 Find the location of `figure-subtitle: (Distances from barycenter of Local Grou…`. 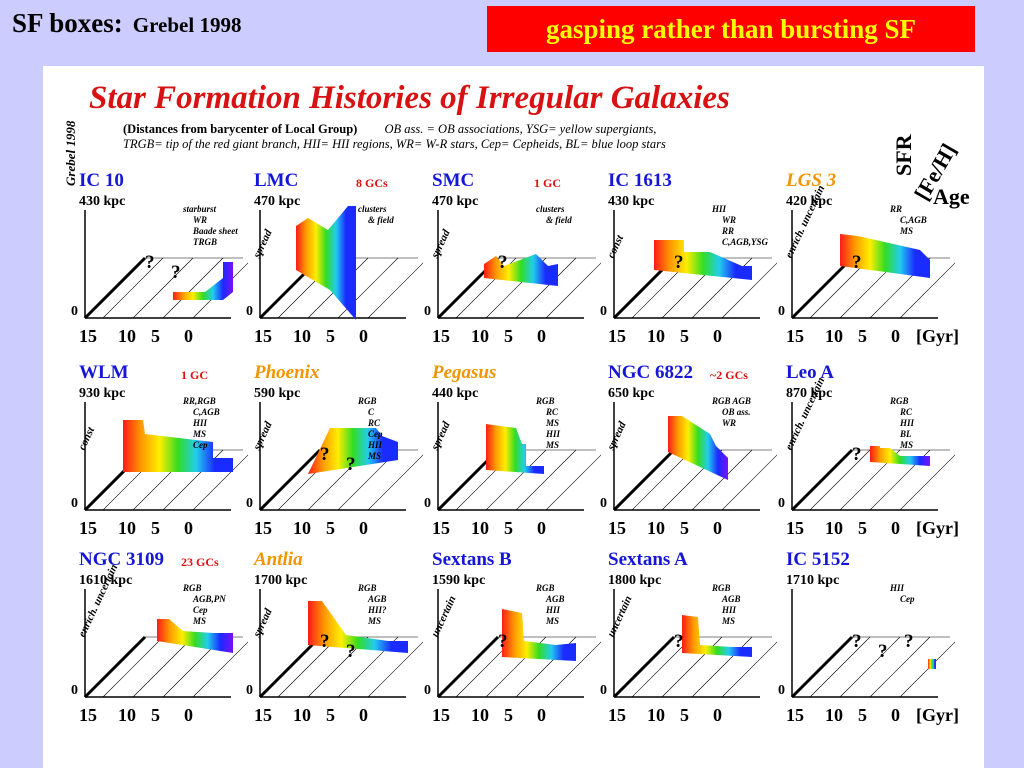

figure-subtitle: (Distances from barycenter of Local Grou… is located at coordinates (394, 137).